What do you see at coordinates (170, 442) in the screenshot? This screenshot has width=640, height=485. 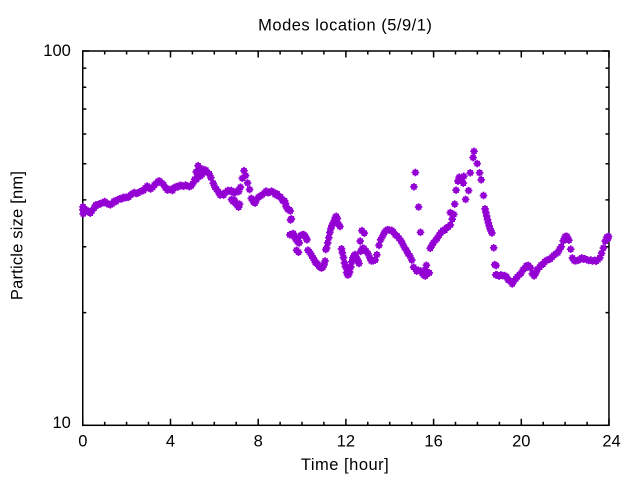 I see `svg-text: 4` at bounding box center [170, 442].